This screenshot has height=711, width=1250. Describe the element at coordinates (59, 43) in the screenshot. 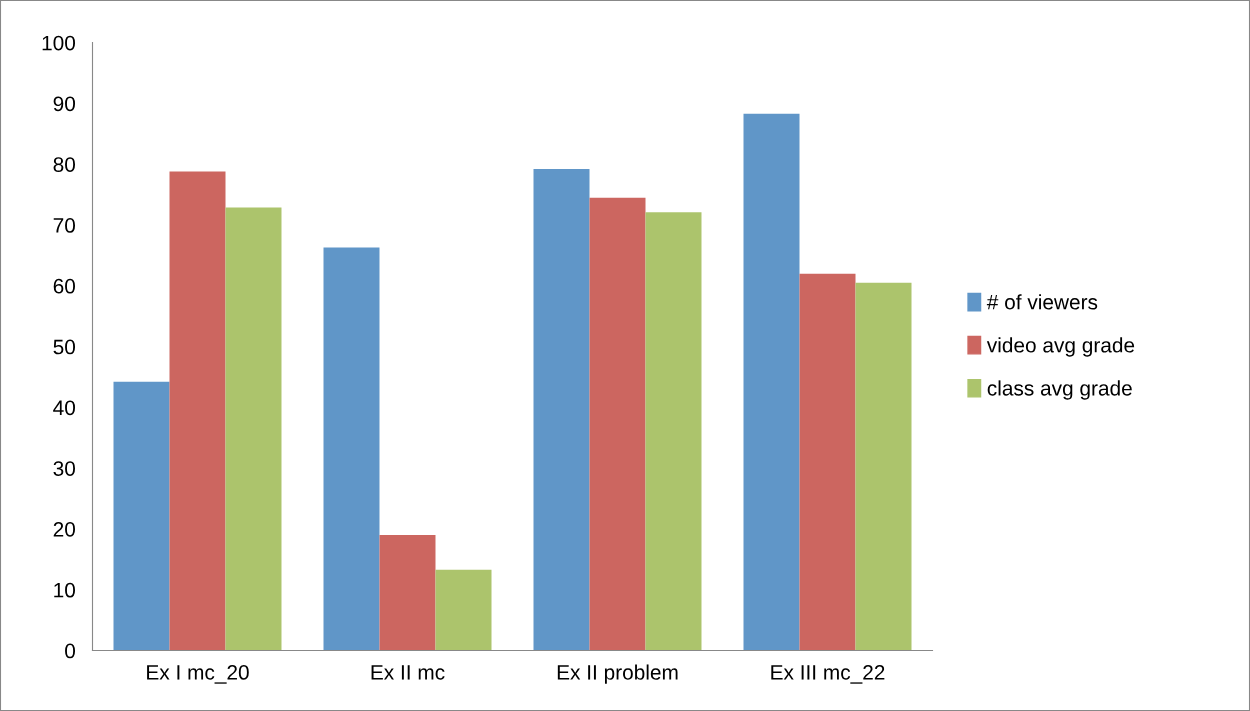

I see `y-tick-label: 100` at that location.